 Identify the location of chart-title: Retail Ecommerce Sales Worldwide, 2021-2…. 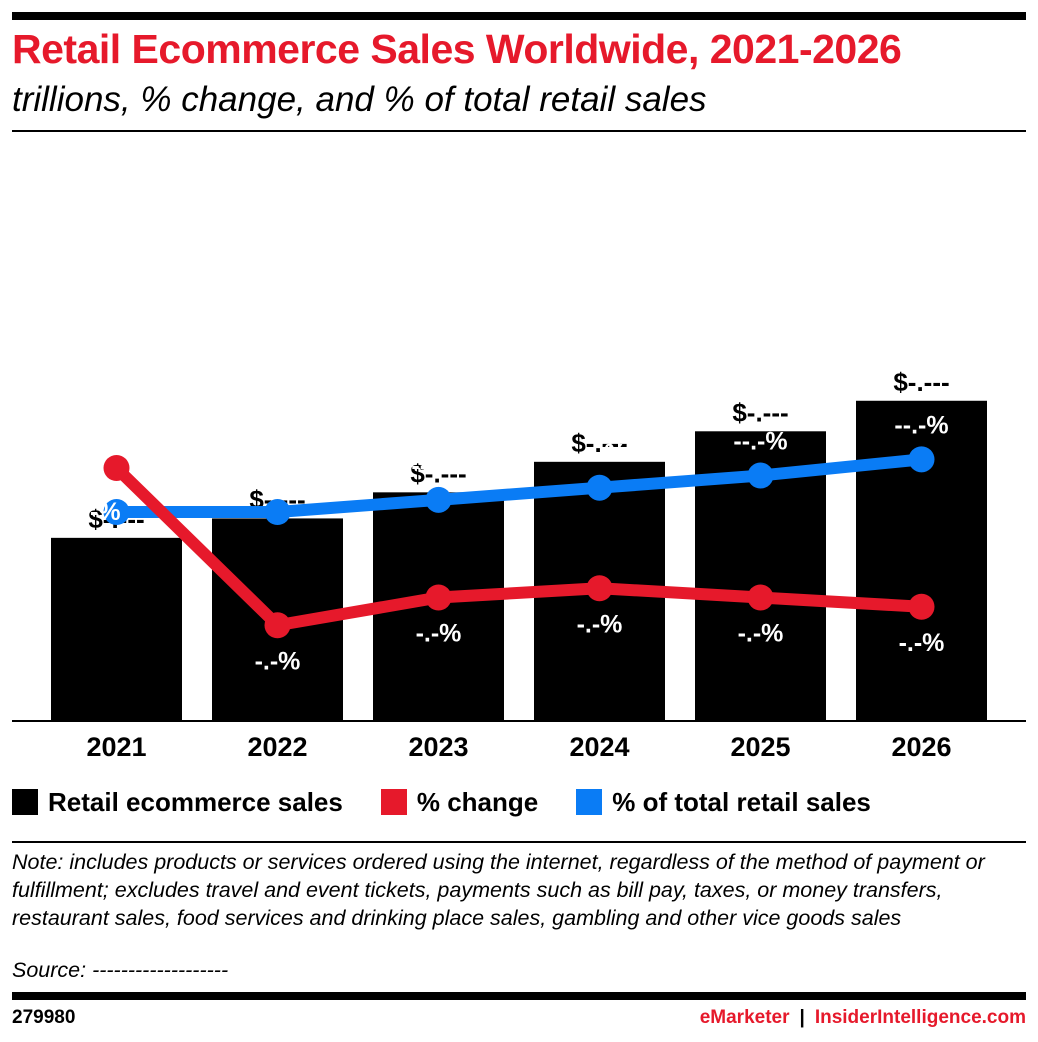
(457, 49).